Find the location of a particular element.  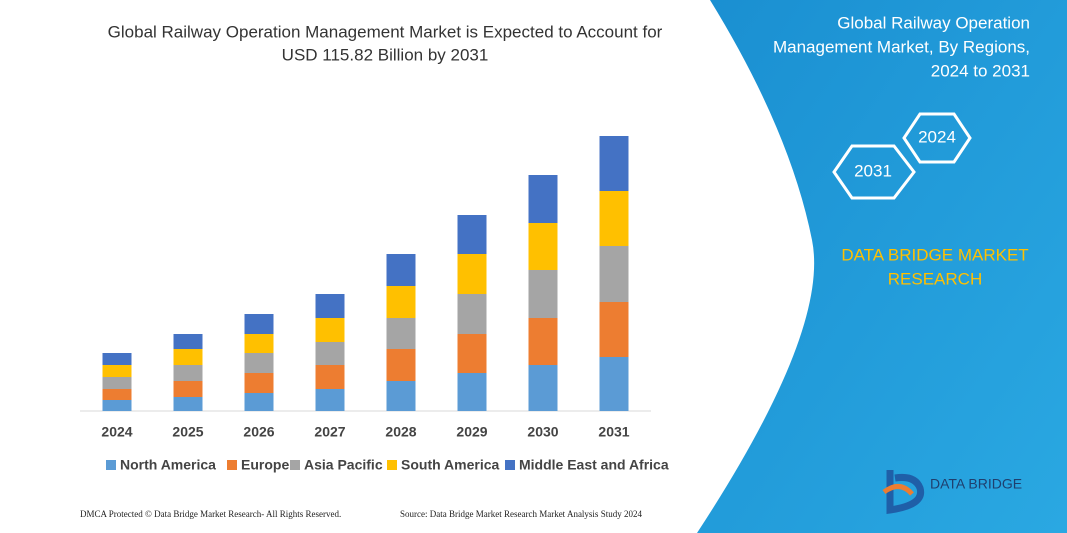

hexagon-label: 2024 is located at coordinates (937, 136).